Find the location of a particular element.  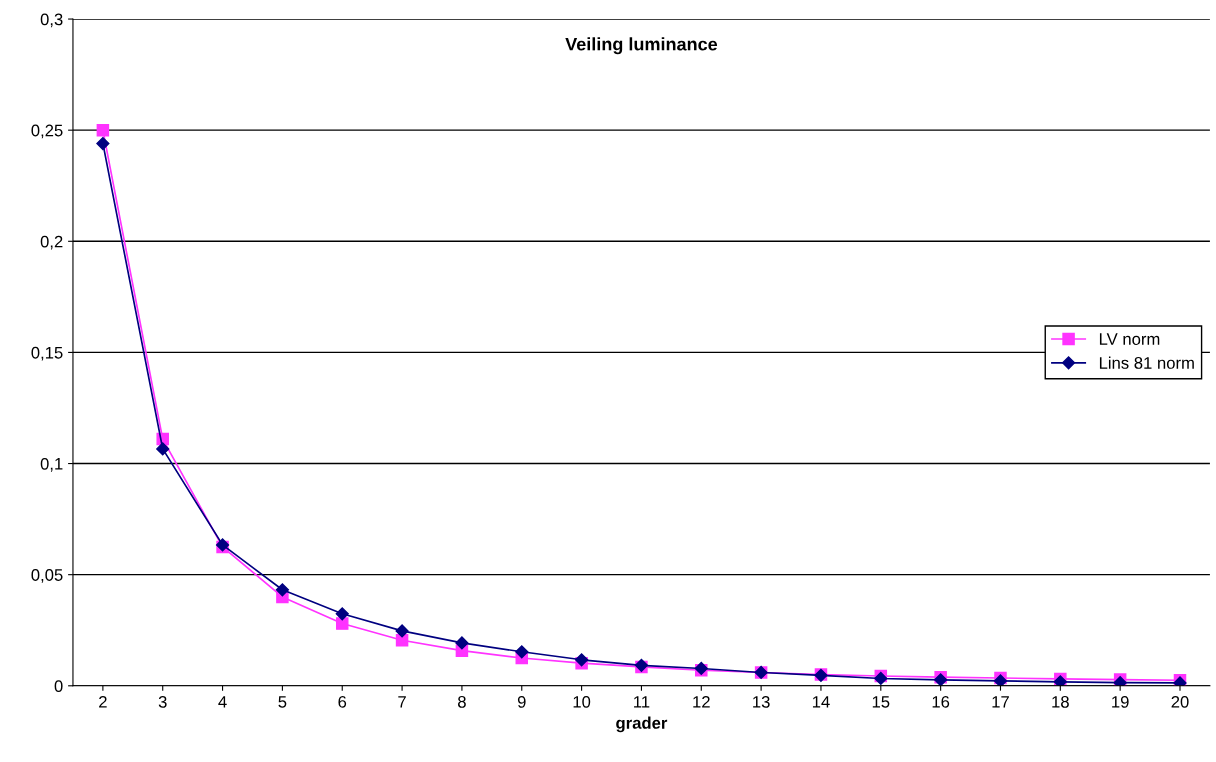

x-axis-title: grader is located at coordinates (642, 724).